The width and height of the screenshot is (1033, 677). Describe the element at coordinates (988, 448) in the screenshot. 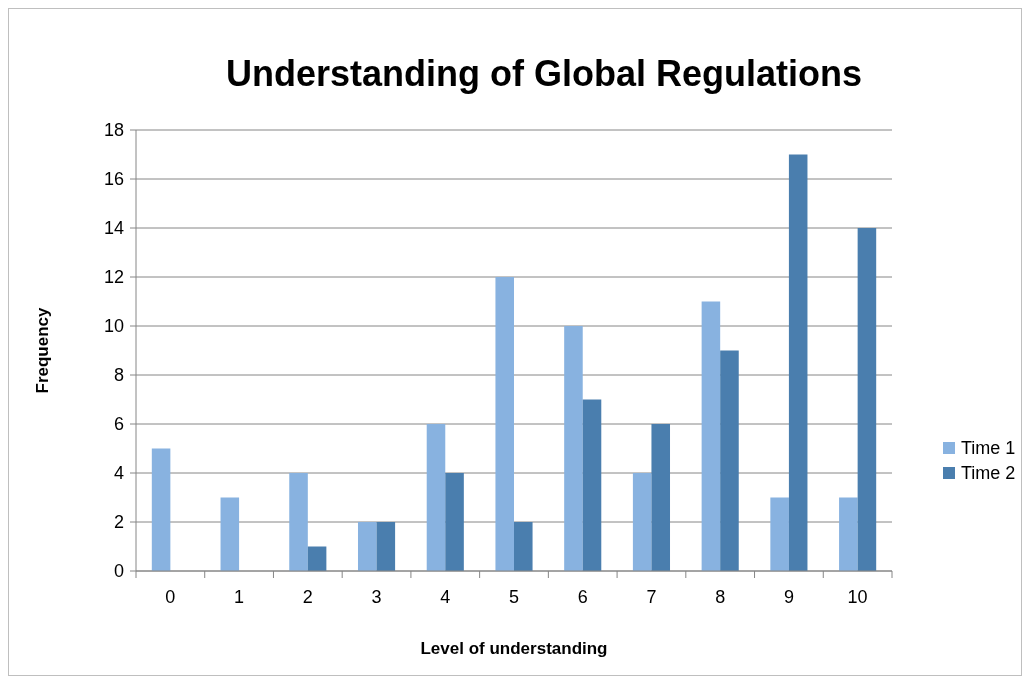

I see `legend-label: Time 1` at that location.